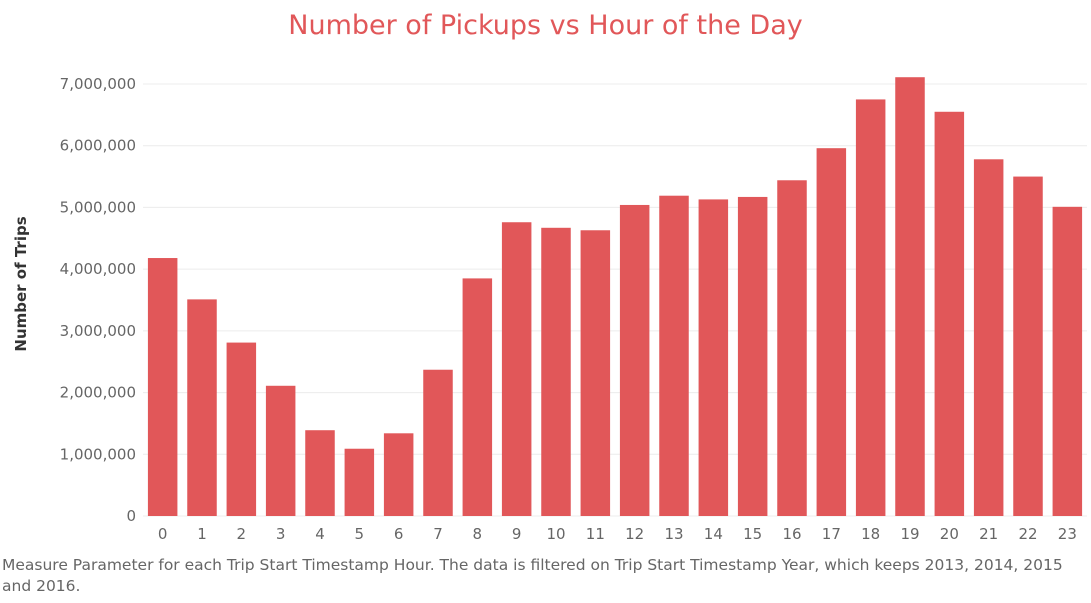  Describe the element at coordinates (949, 534) in the screenshot. I see `x-tick-label: 20` at that location.